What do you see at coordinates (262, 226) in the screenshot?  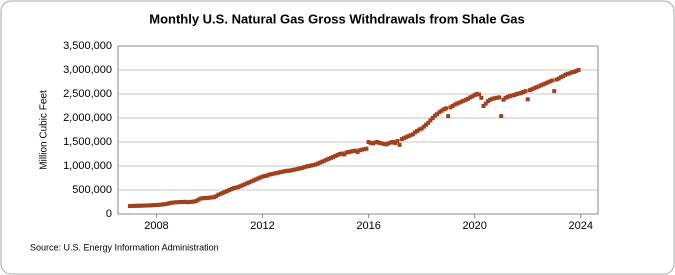 I see `x-tick-label: 2012` at bounding box center [262, 226].